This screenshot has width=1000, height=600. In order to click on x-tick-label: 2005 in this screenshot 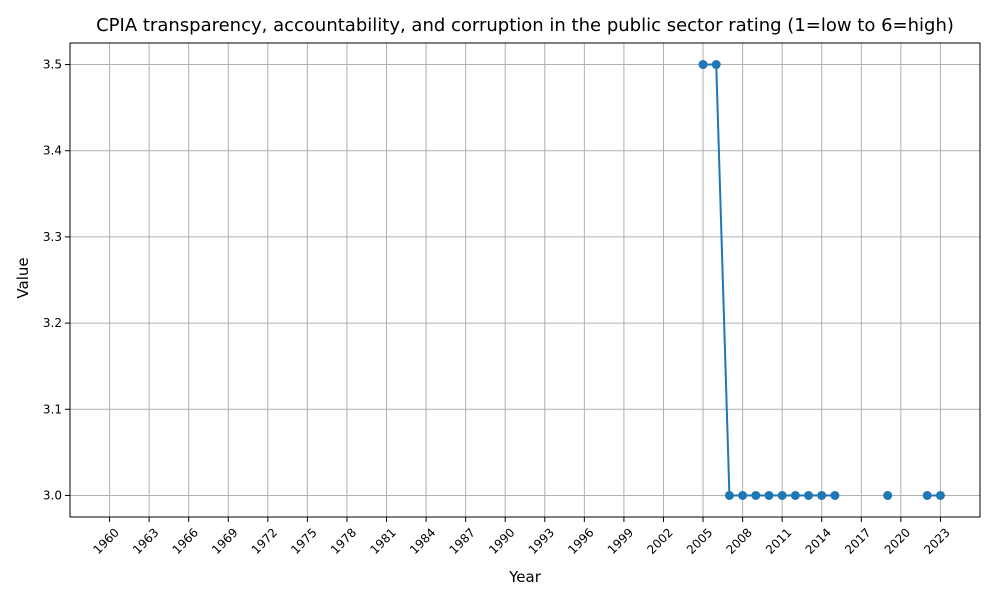, I will do `click(699, 540)`.